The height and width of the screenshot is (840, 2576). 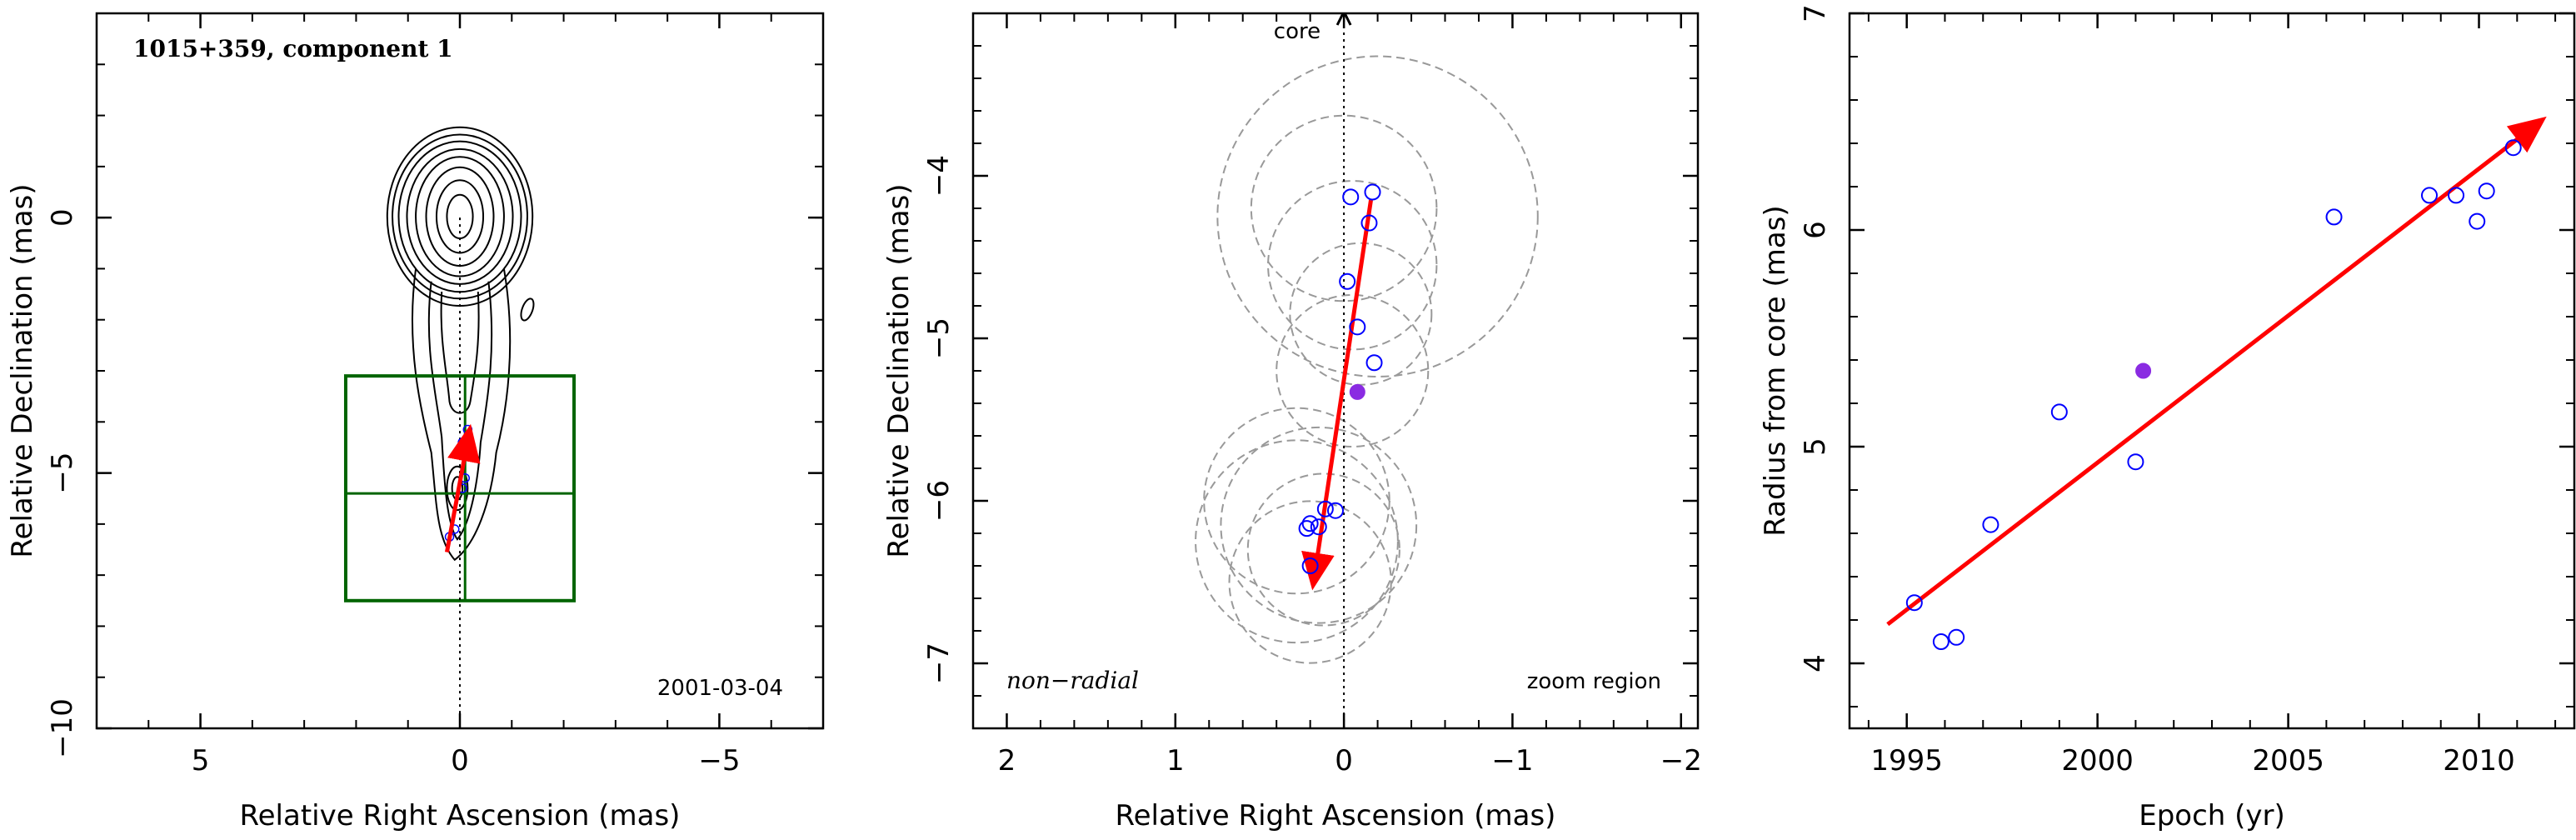 What do you see at coordinates (939, 501) in the screenshot?
I see `middle-y-tick-label: −6` at bounding box center [939, 501].